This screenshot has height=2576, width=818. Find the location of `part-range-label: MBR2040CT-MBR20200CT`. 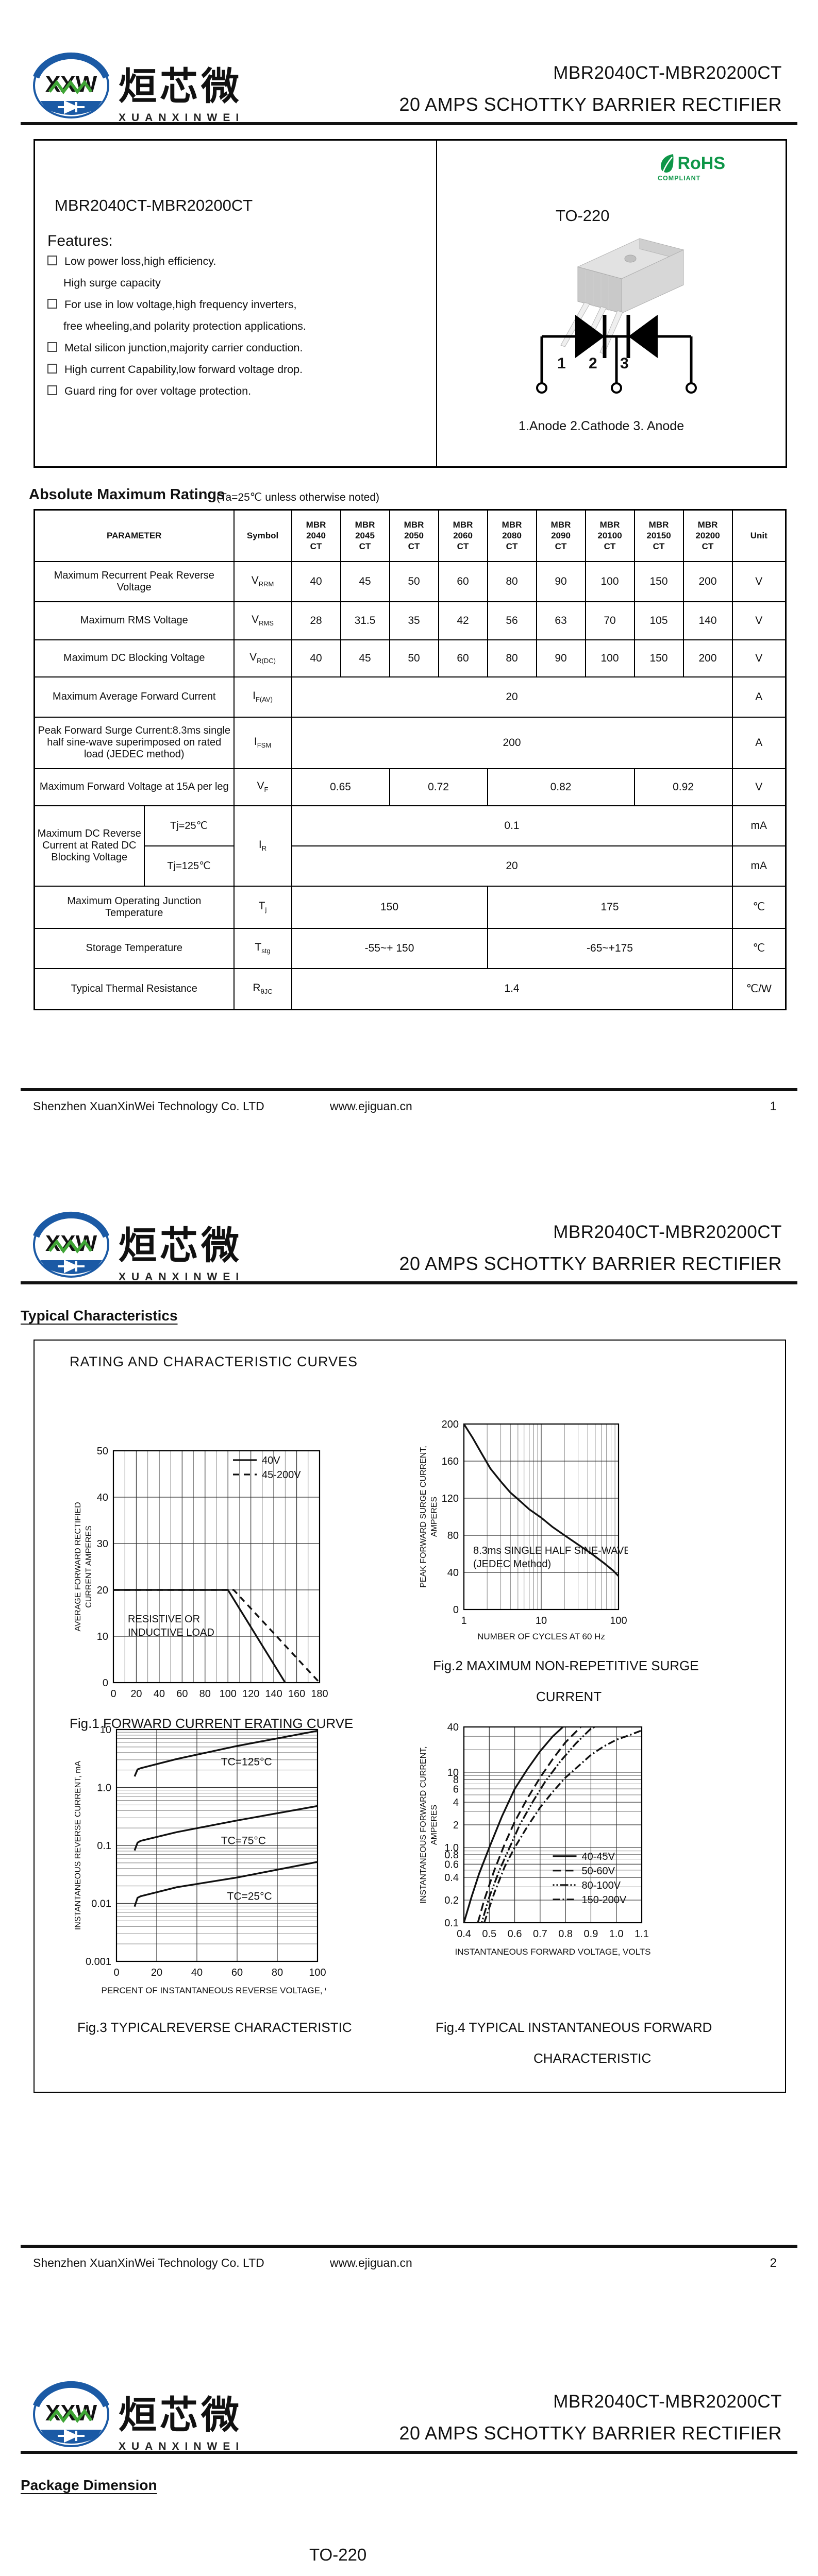

part-range-label: MBR2040CT-MBR20200CT is located at coordinates (154, 205).